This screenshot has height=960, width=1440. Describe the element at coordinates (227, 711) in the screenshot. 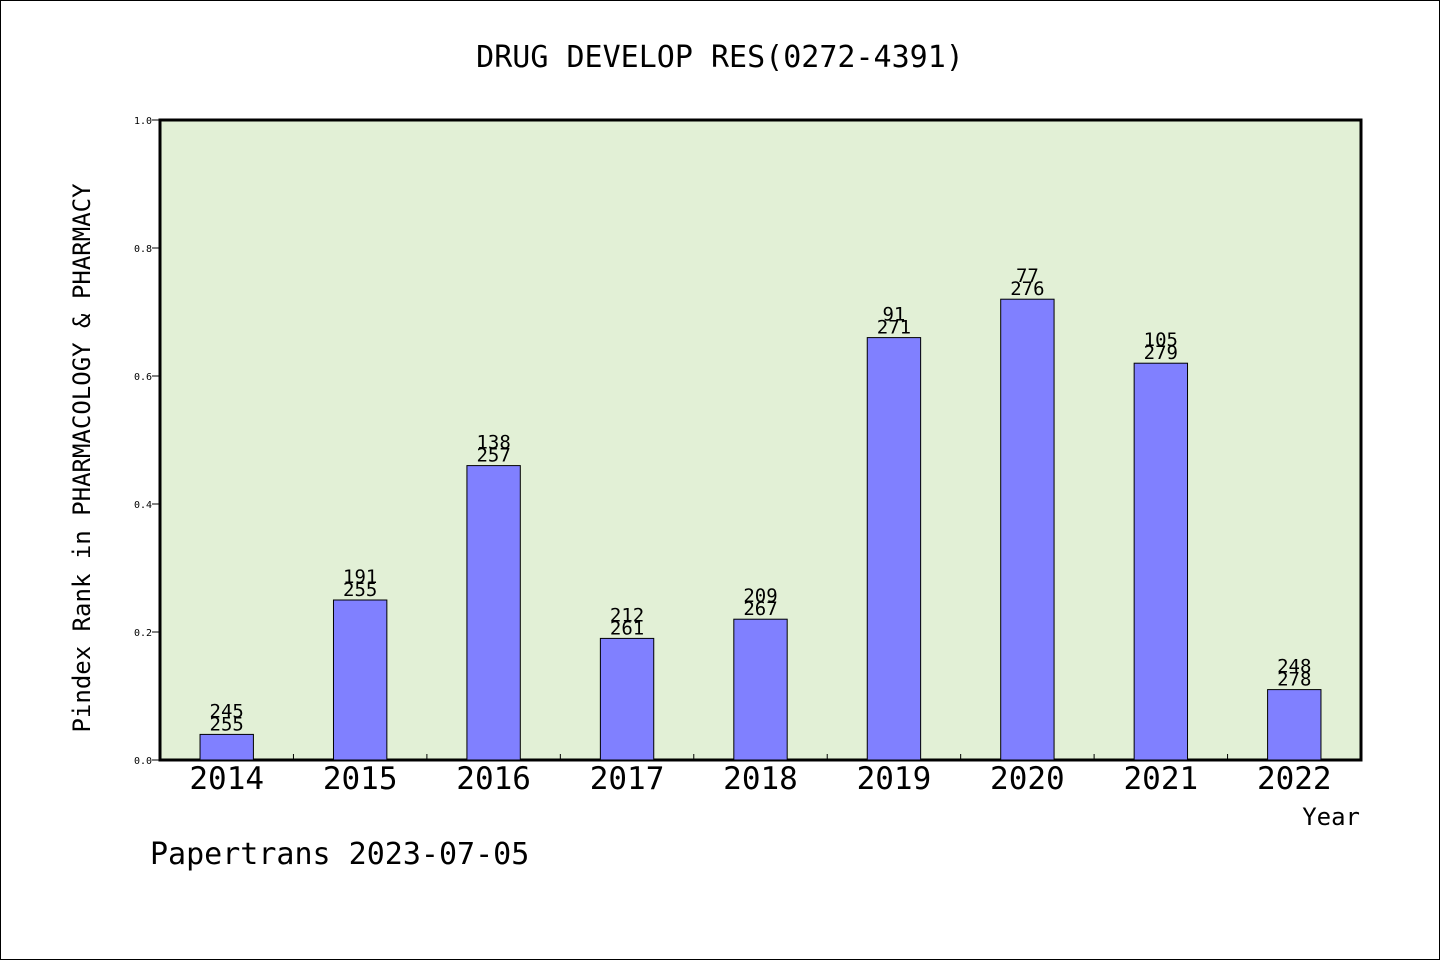

I see `bar-rank-label: 245` at that location.